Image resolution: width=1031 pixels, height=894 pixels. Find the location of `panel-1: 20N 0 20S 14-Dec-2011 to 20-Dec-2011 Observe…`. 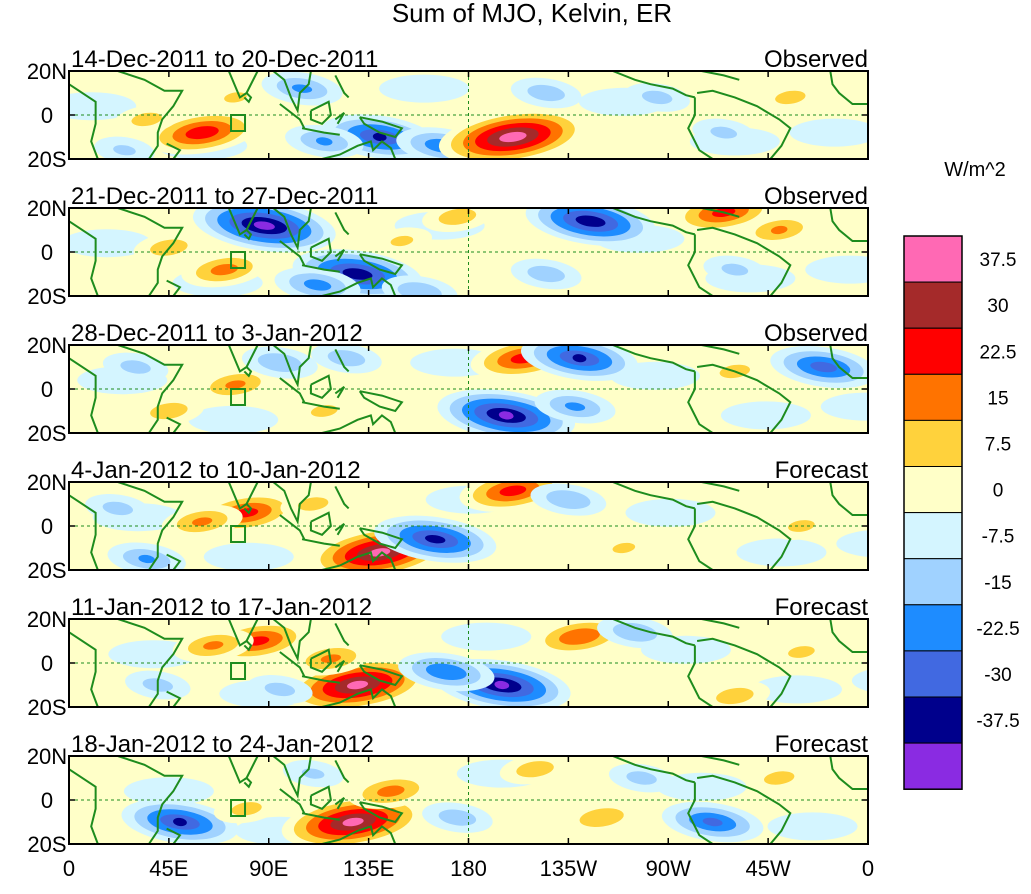

panel-1: 20N 0 20S 14-Dec-2011 to 20-Dec-2011 Observe… is located at coordinates (448, 109).